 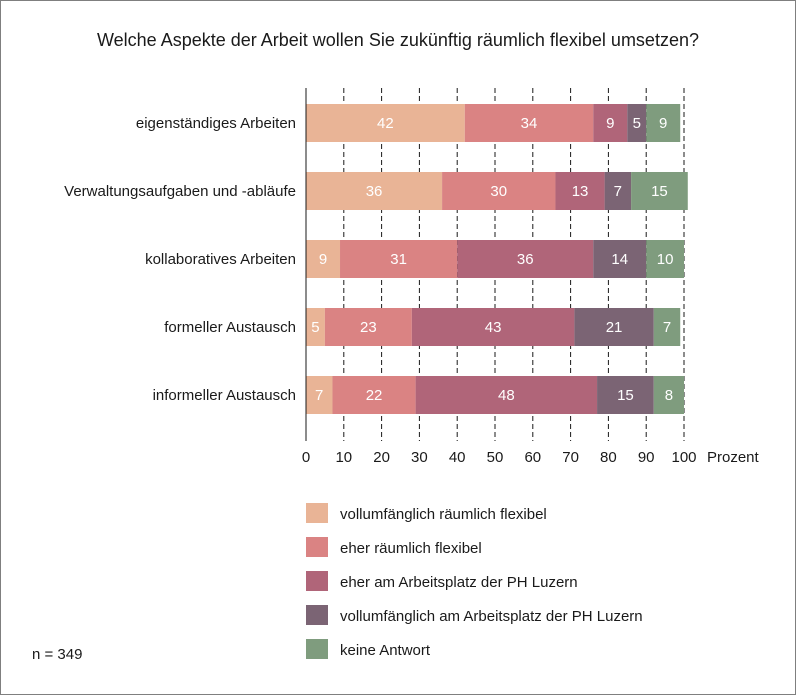 I want to click on data-label: 34, so click(x=529, y=123).